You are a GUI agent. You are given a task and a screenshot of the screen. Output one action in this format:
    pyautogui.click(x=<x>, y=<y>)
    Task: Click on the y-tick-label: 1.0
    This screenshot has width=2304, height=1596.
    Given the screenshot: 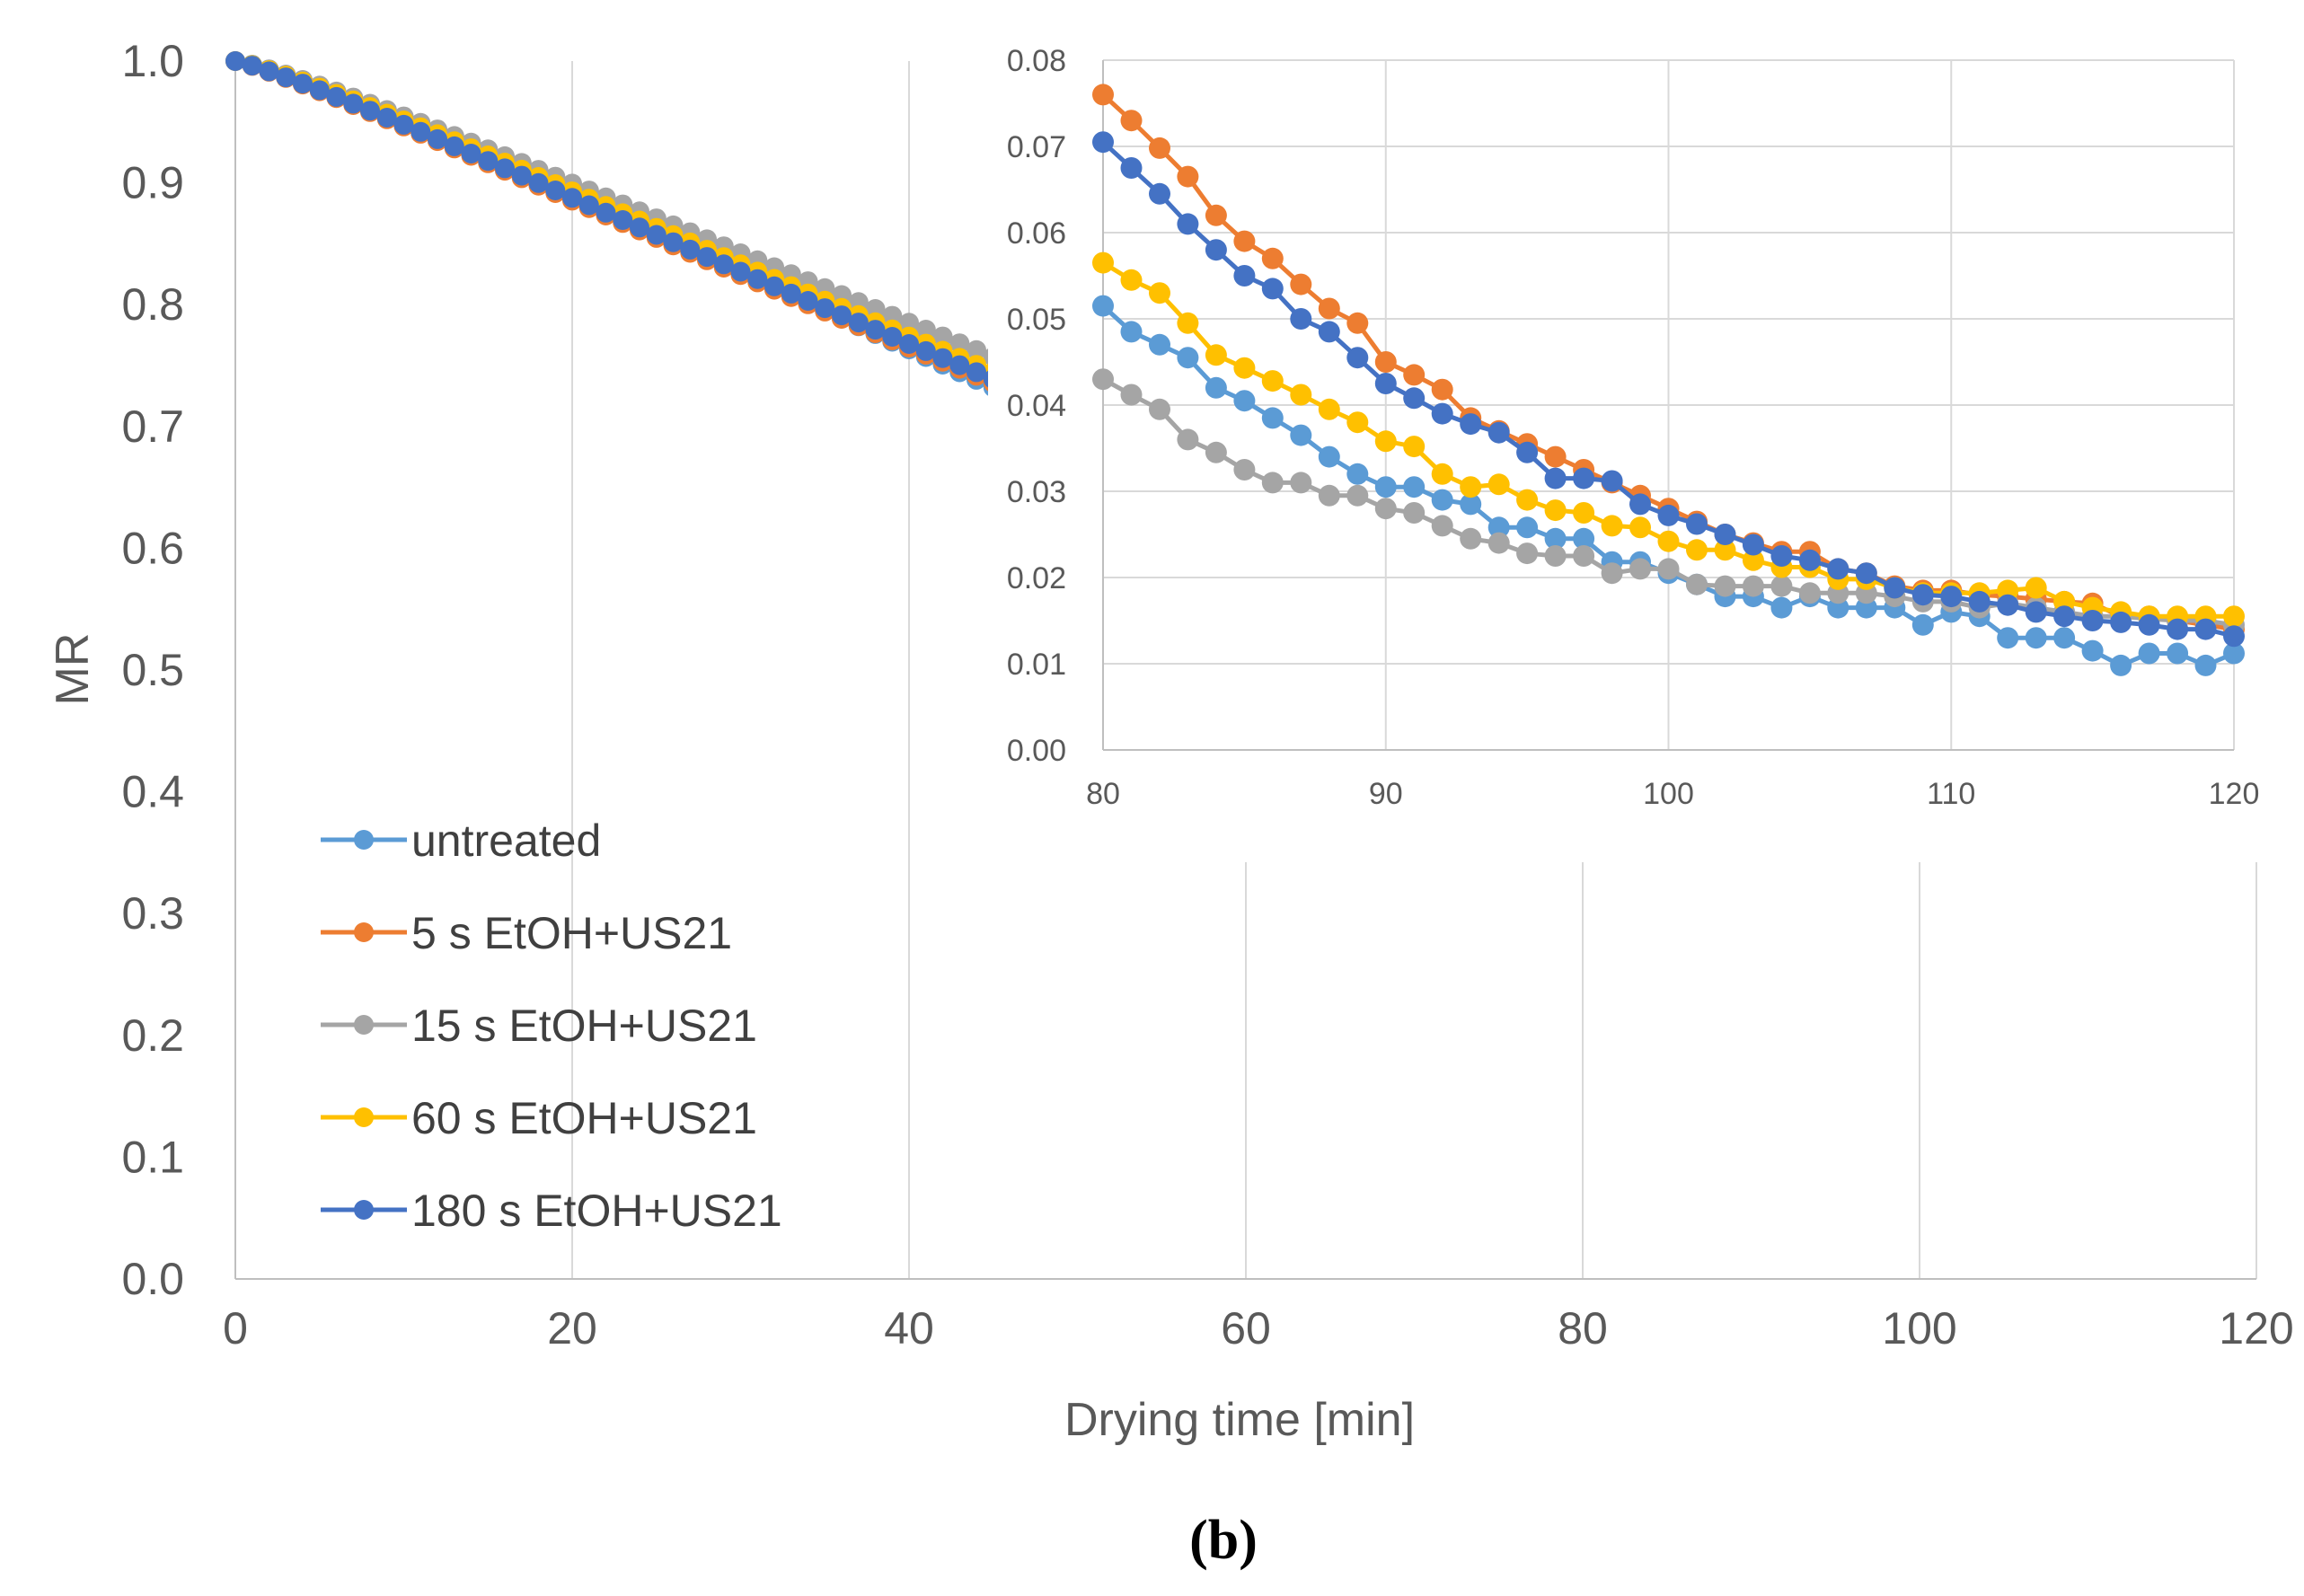 What is the action you would take?
    pyautogui.click(x=152, y=61)
    